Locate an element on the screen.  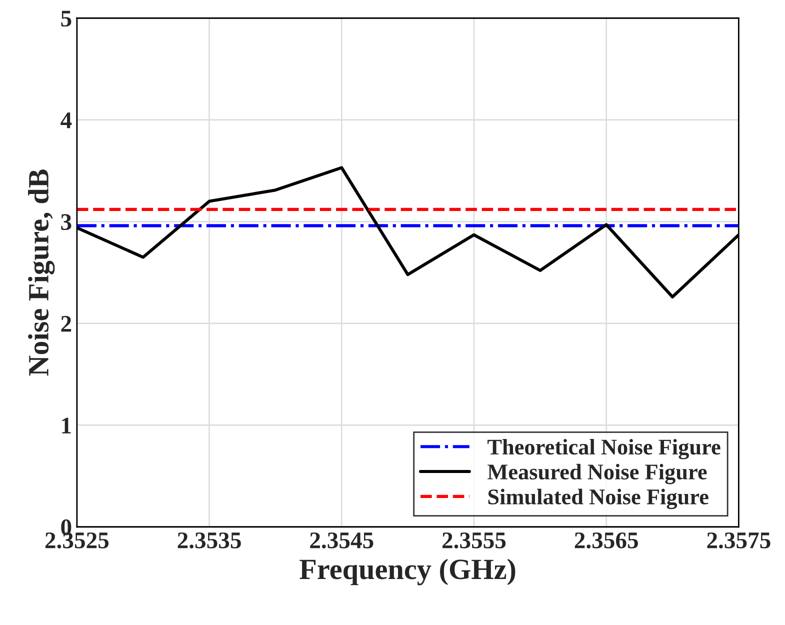
legend-label: Simulated Noise Figure is located at coordinates (598, 499).